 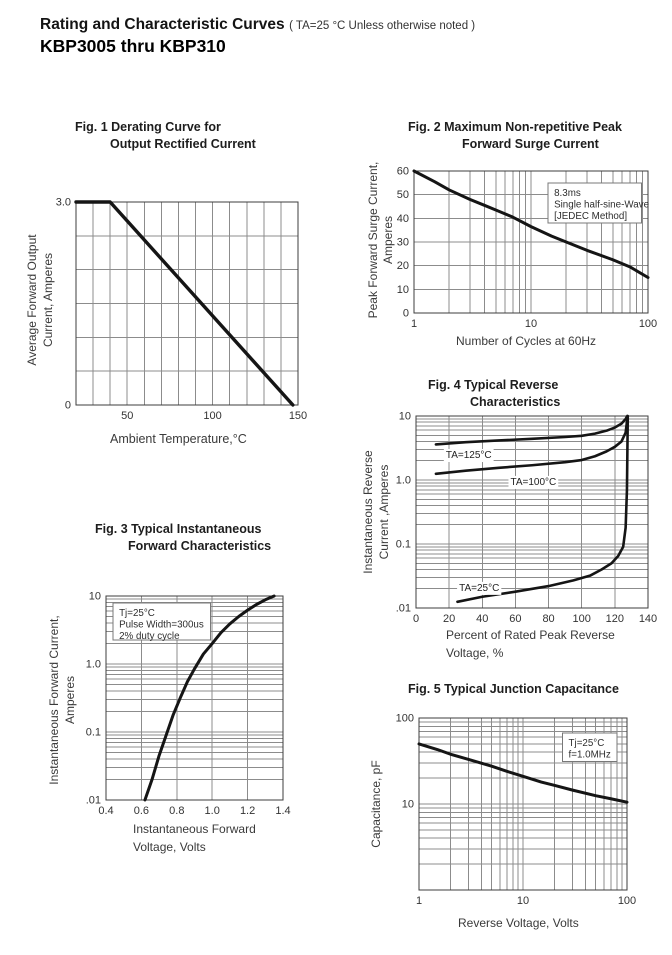 What do you see at coordinates (530, 635) in the screenshot?
I see `fig4-x-axis-label-line1: Percent of Rated Peak Reverse` at bounding box center [530, 635].